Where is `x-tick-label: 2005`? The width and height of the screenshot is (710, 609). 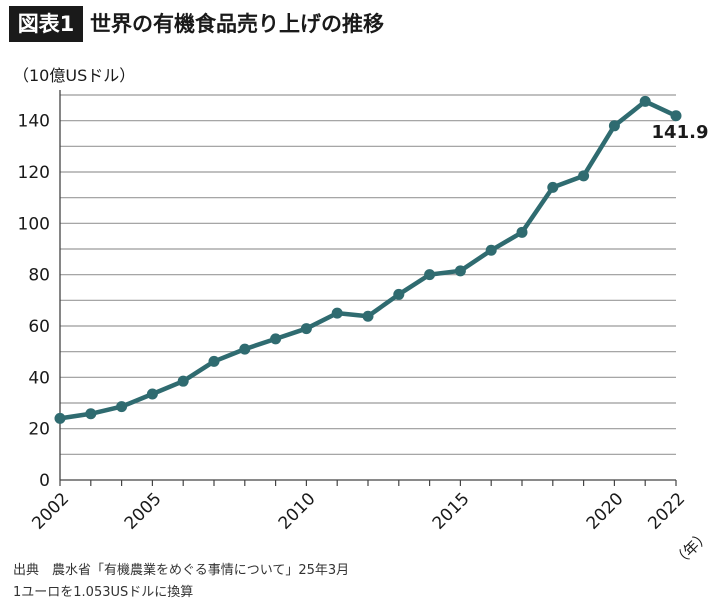 x-tick-label: 2005 is located at coordinates (143, 511).